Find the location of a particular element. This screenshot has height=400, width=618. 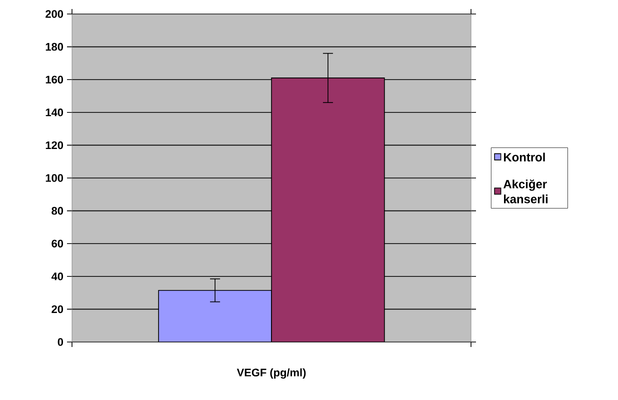

y-tick-label: 20 is located at coordinates (58, 309).